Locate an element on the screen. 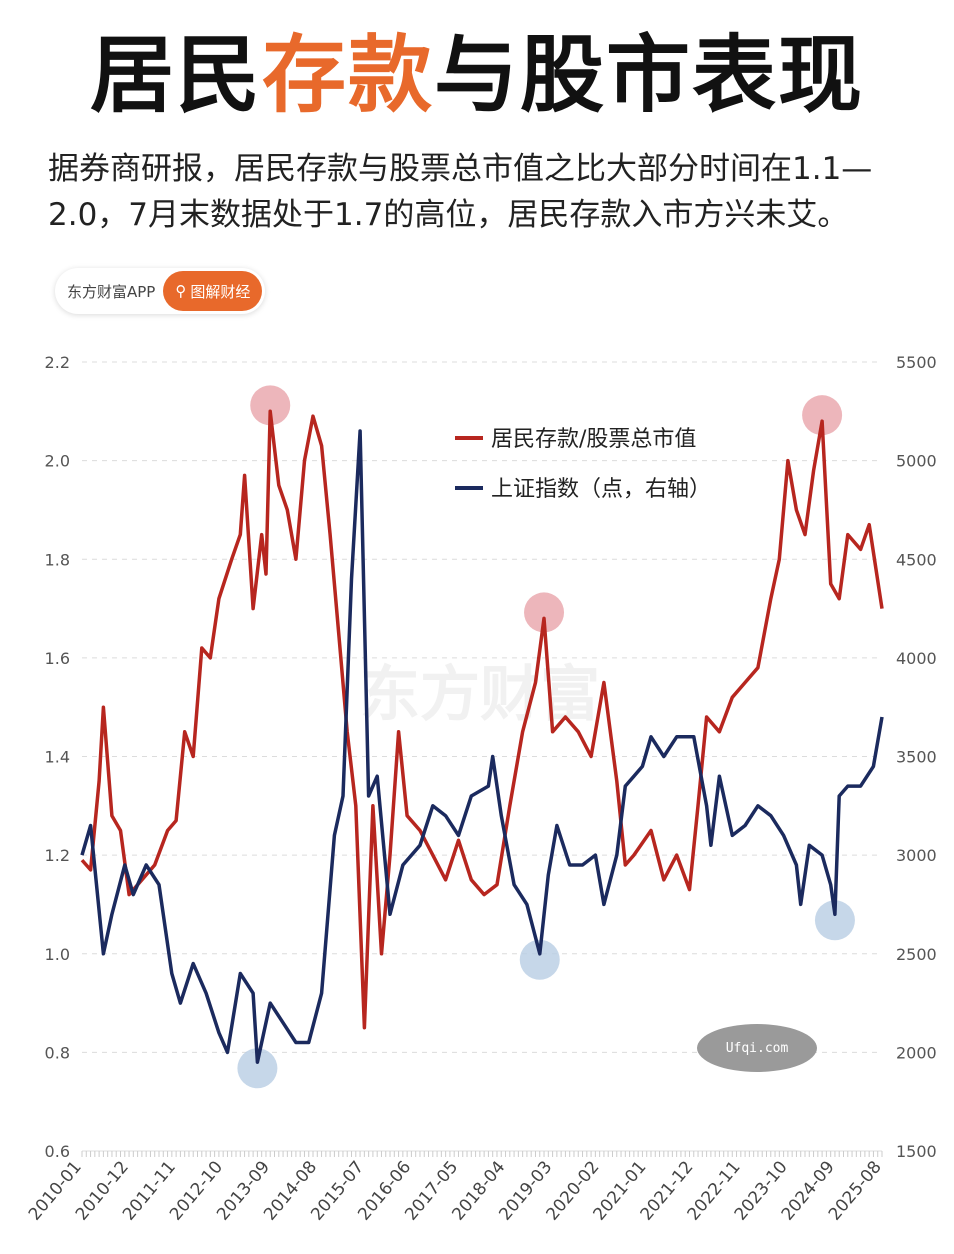 Image resolution: width=954 pixels, height=1254 pixels. source-badge: 东方财富APP ⚲ 图解财经 is located at coordinates (160, 291).